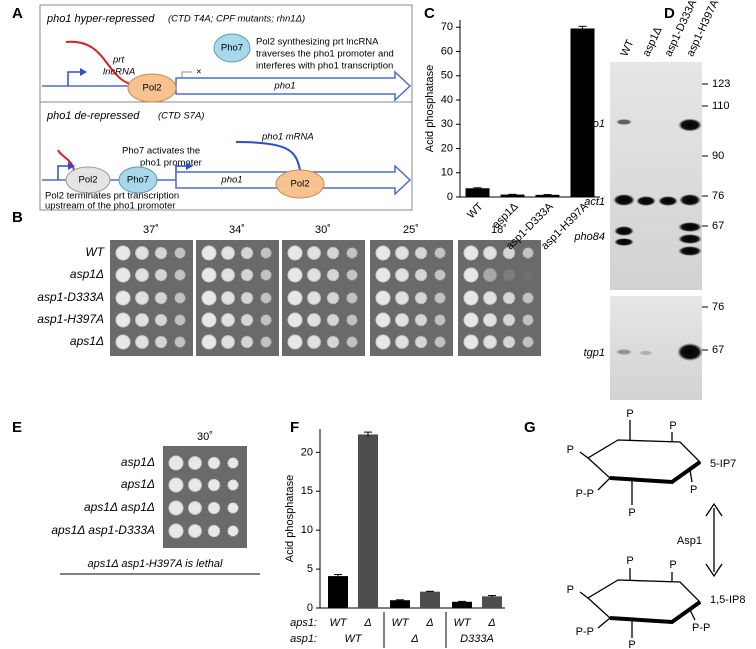 This screenshot has width=756, height=649. I want to click on panel-e, so click(203, 497).